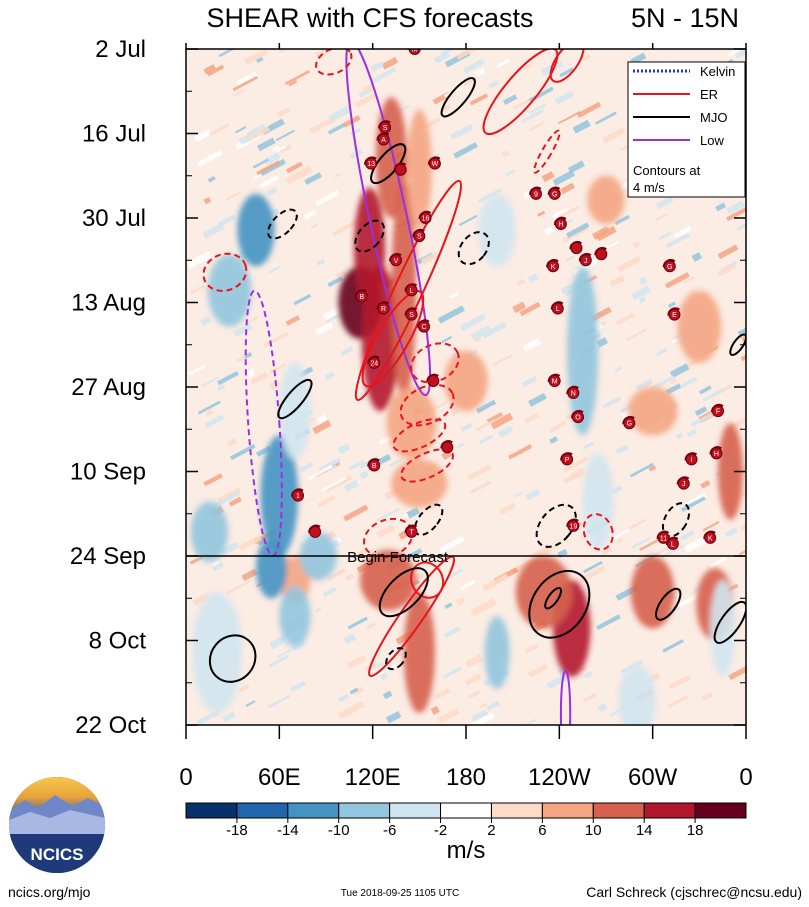  Describe the element at coordinates (694, 892) in the screenshot. I see `credit: Carl Schreck (cjschrec@ncsu.edu)` at that location.